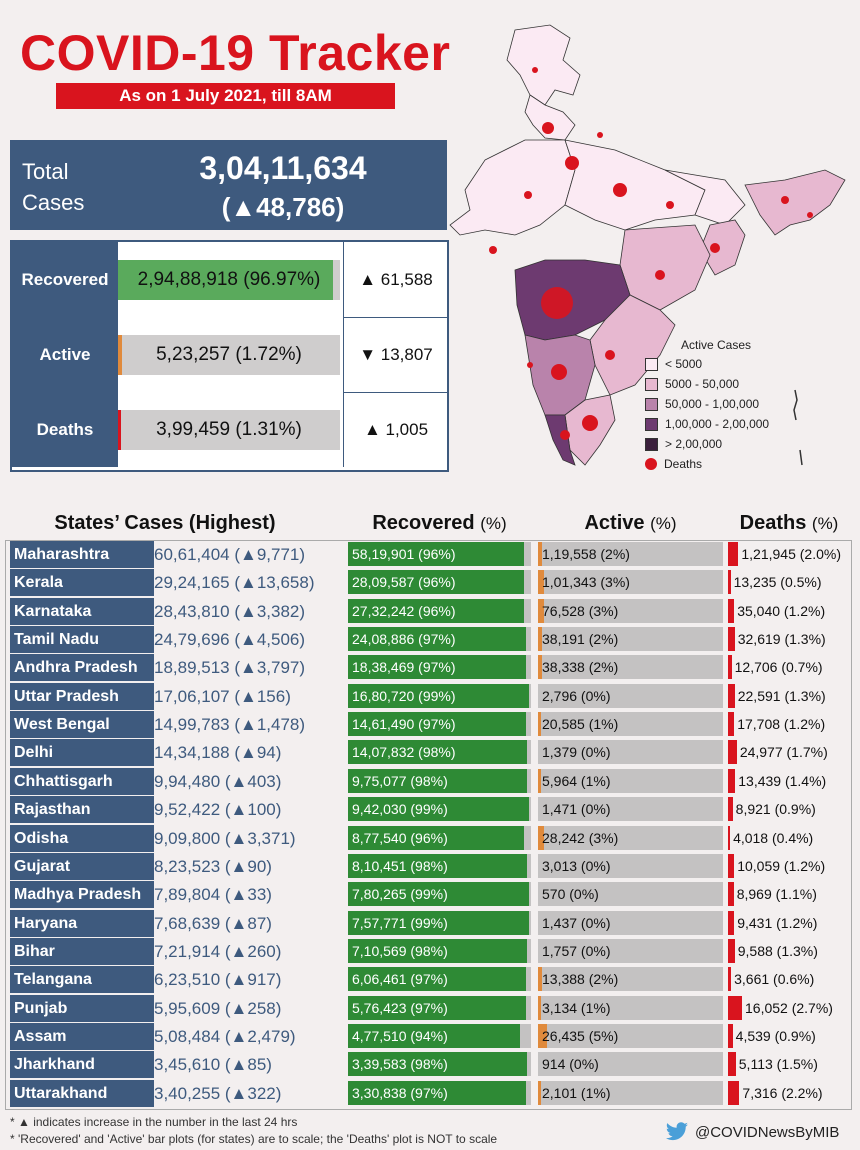 The width and height of the screenshot is (860, 1150). I want to click on state-cases: 9,94,480 (▲403), so click(218, 781).